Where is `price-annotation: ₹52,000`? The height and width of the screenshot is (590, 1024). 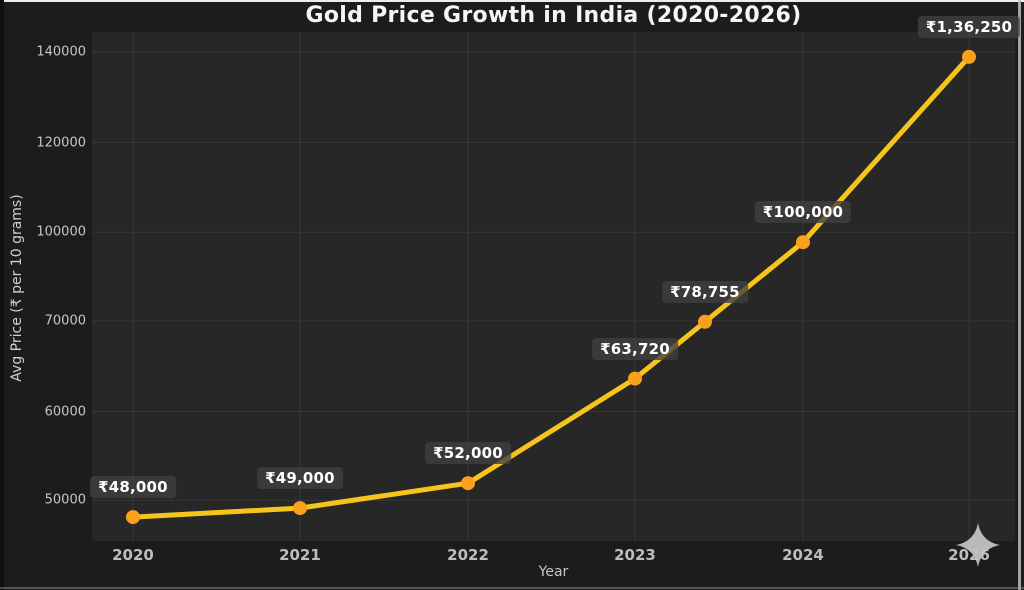 price-annotation: ₹52,000 is located at coordinates (468, 453).